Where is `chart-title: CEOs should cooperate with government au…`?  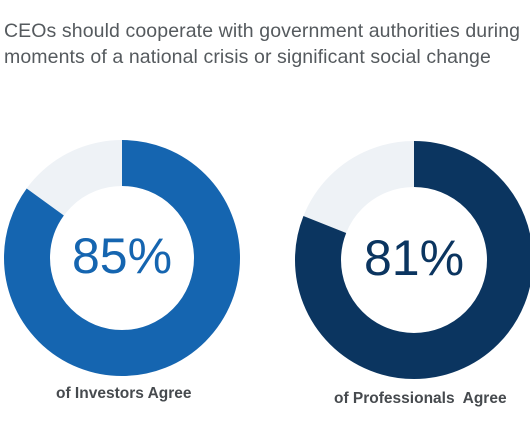
chart-title: CEOs should cooperate with government au… is located at coordinates (262, 44).